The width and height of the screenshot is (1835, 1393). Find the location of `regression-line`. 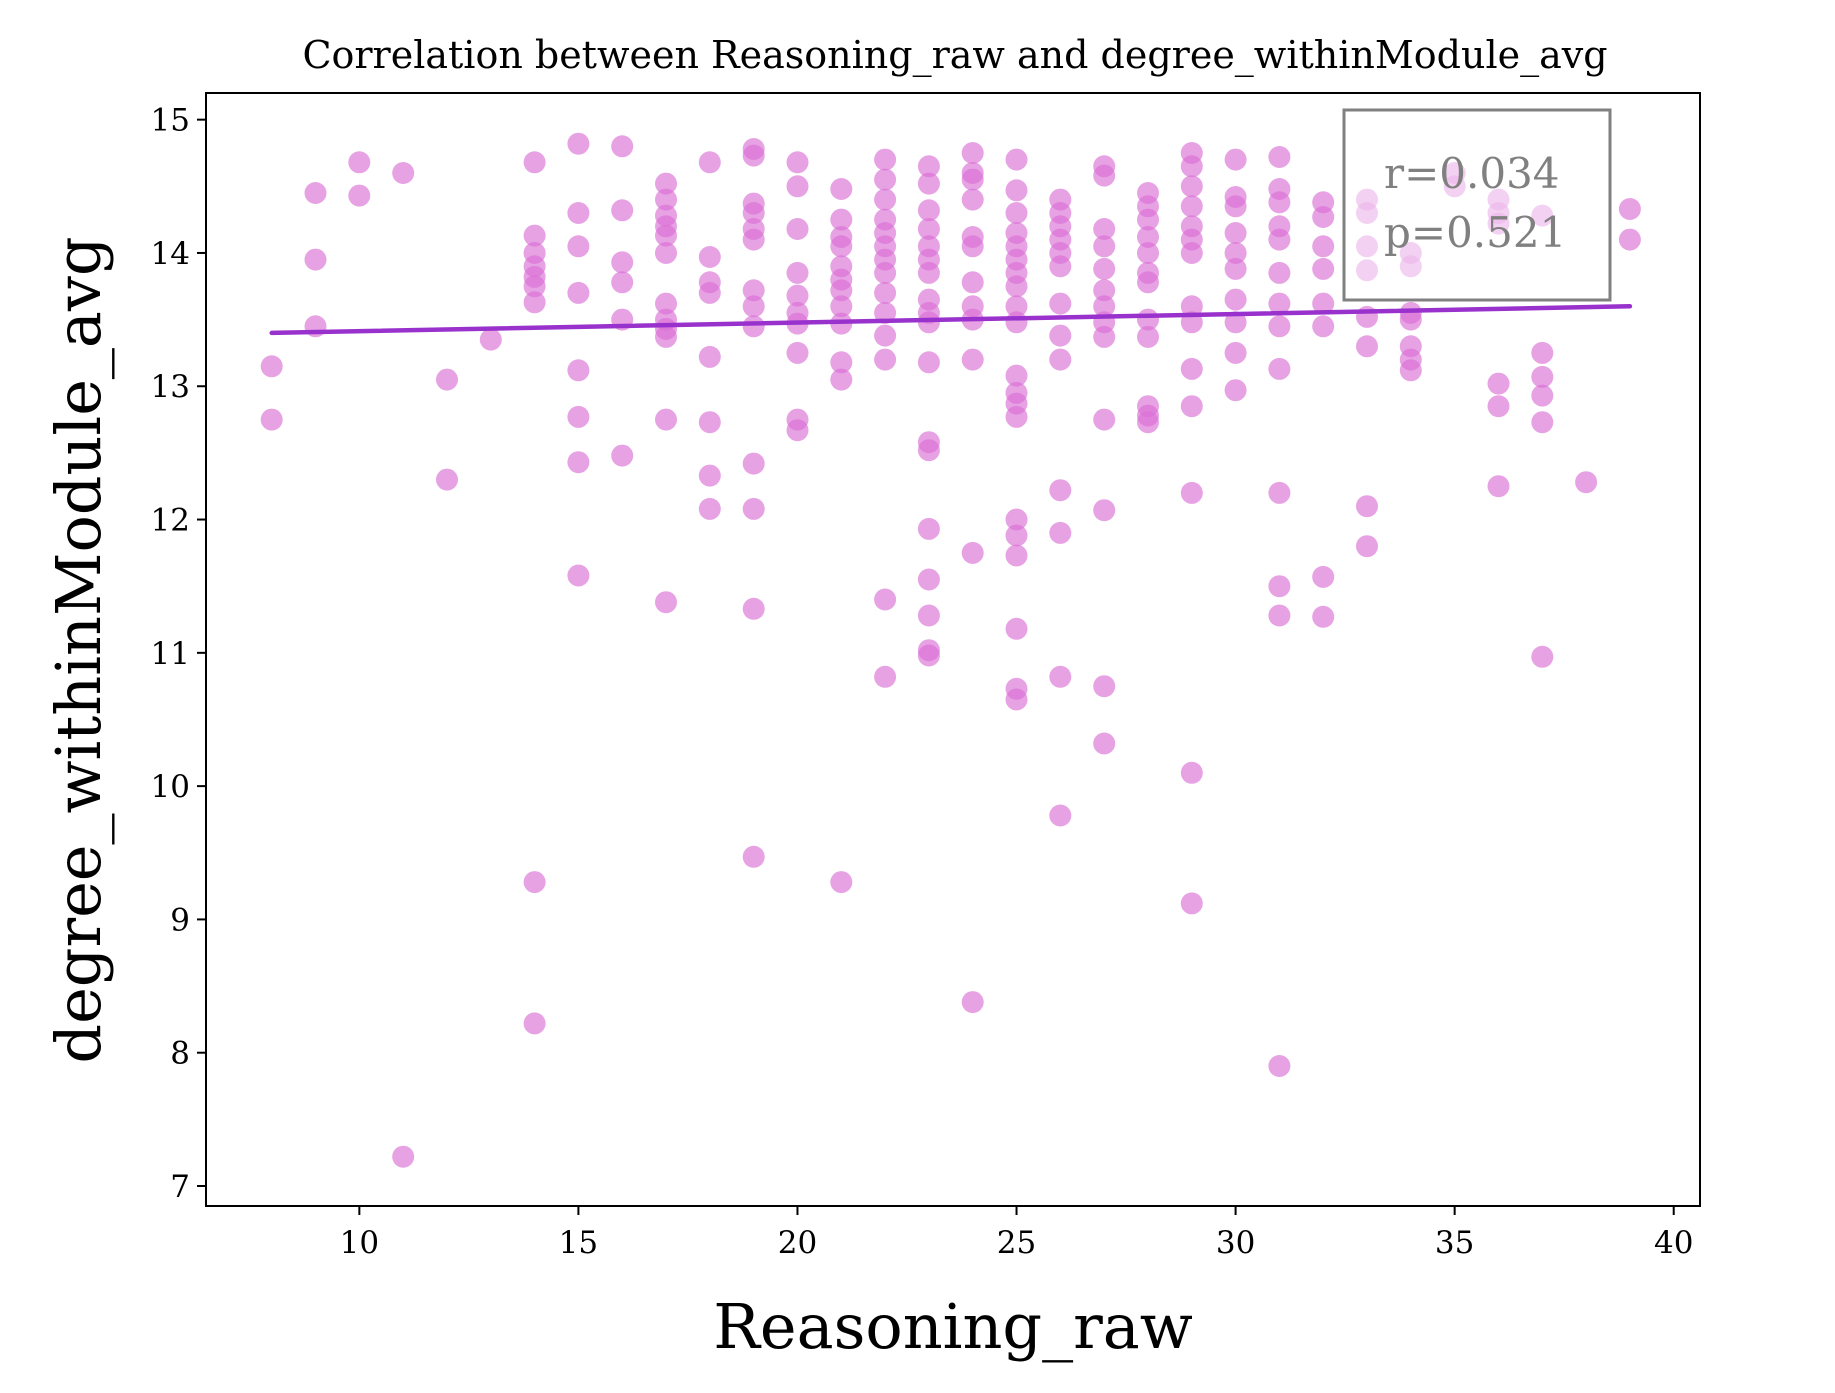

regression-line is located at coordinates (951, 320).